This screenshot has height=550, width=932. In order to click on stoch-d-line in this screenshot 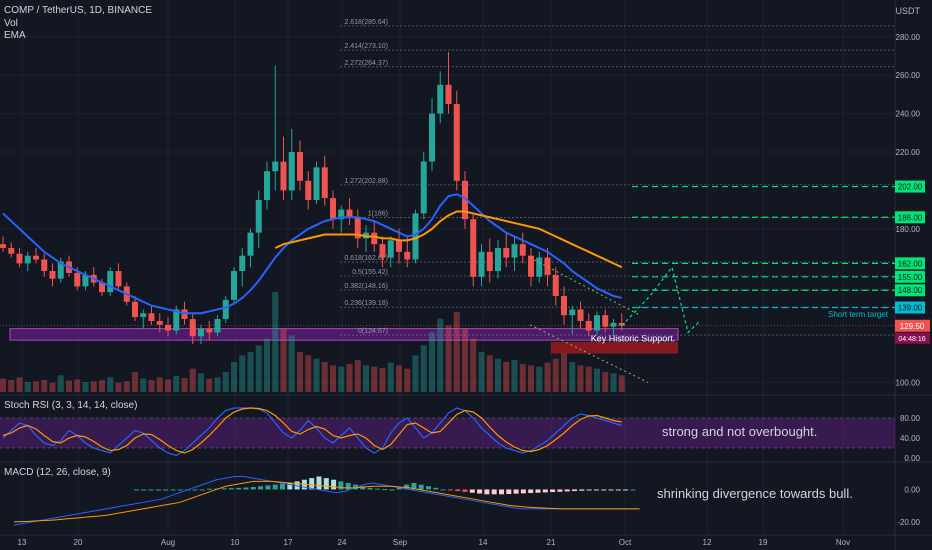, I will do `click(312, 430)`.